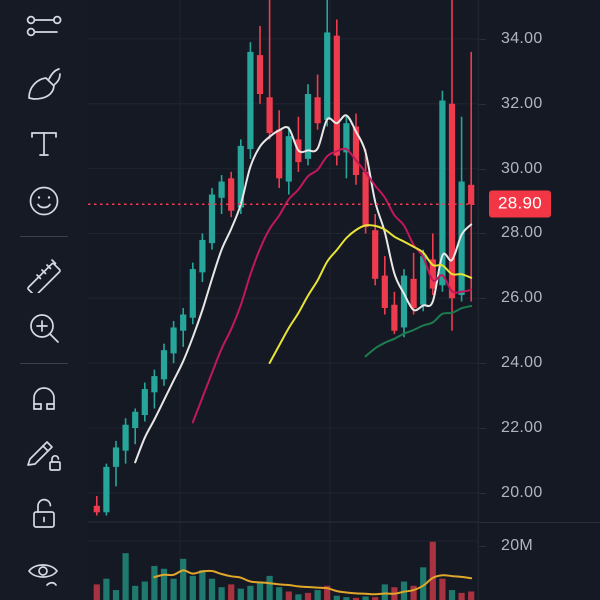 Image resolution: width=600 pixels, height=600 pixels. Describe the element at coordinates (539, 522) in the screenshot. I see `volume-pane-separator` at that location.